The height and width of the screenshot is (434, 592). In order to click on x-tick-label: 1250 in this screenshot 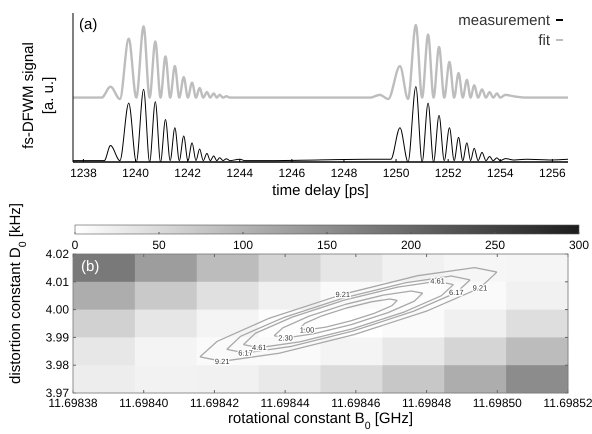, I will do `click(396, 173)`.